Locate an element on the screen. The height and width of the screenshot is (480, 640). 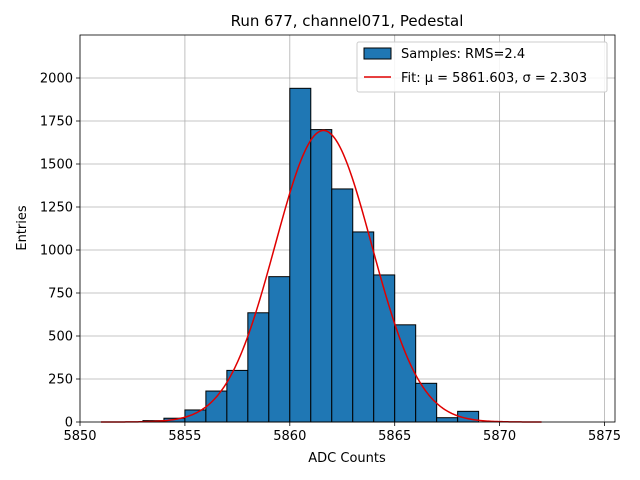
y-axis-ticks: 0 250 500 750 1000 1250 1500 1750 2000 is located at coordinates (60, 251).